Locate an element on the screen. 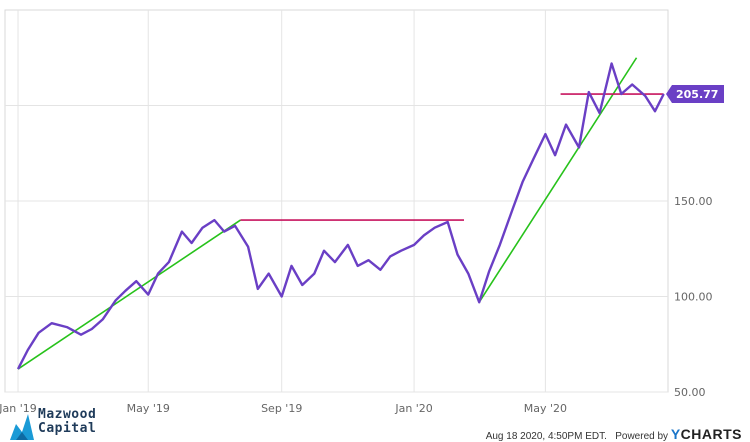 The width and height of the screenshot is (750, 442). x-tick-label: May '19 is located at coordinates (148, 408).